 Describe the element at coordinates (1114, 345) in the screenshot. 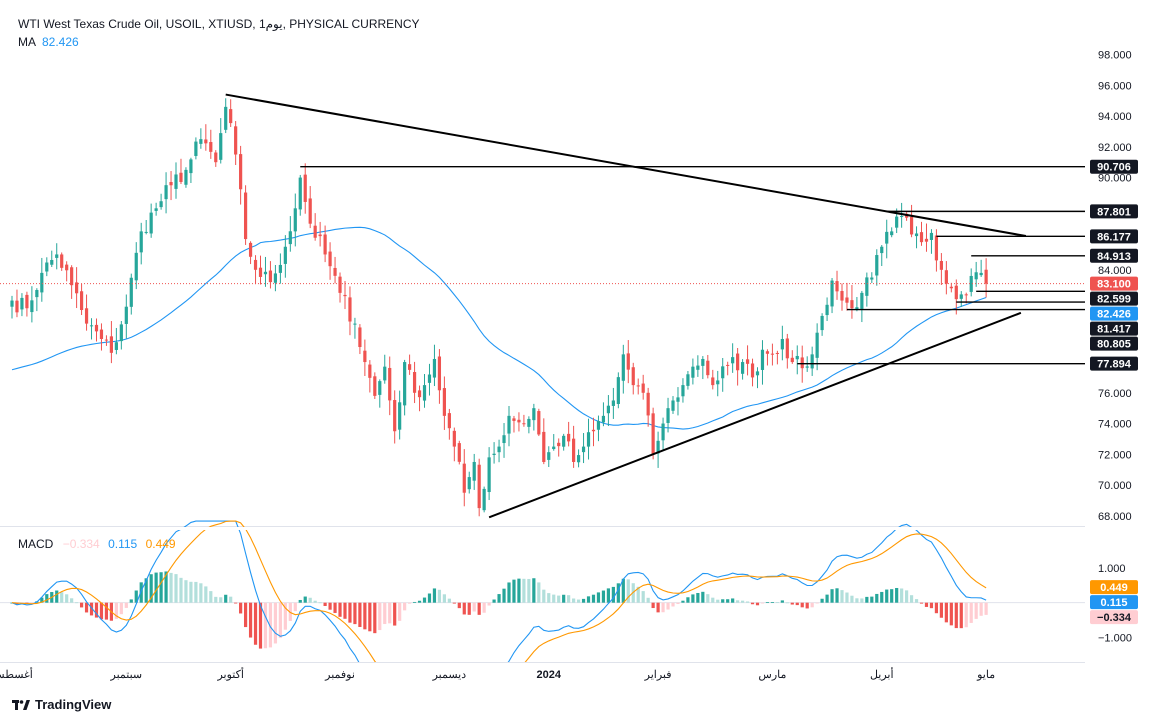

I see `price-axis-label-text: 80.805` at that location.